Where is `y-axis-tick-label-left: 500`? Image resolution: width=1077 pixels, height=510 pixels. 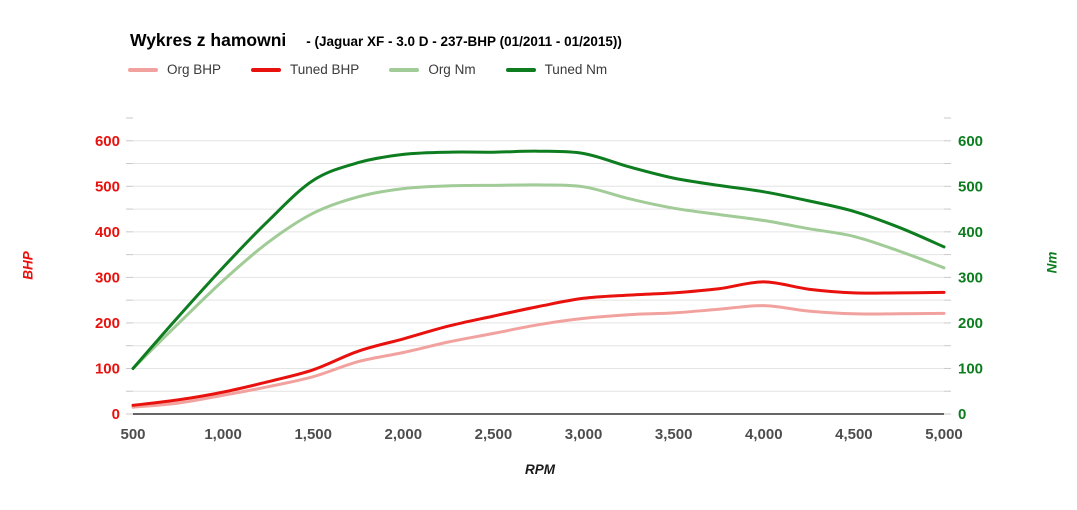
y-axis-tick-label-left: 500 is located at coordinates (107, 186).